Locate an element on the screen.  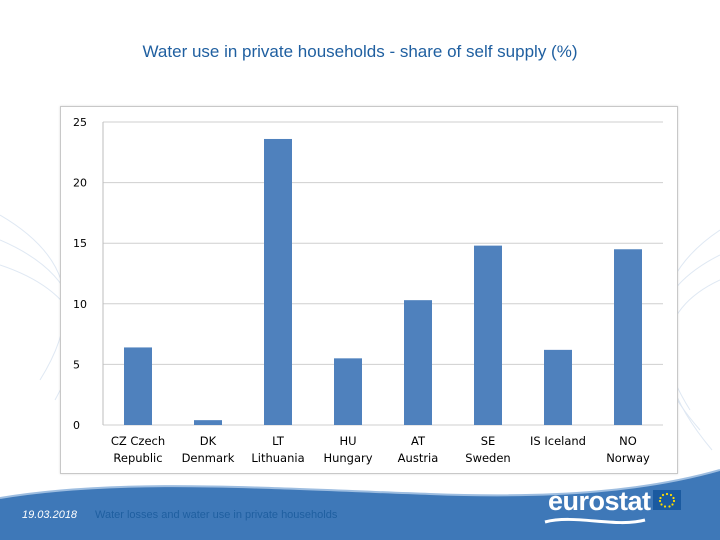
y-tick-label: 25 is located at coordinates (80, 122).